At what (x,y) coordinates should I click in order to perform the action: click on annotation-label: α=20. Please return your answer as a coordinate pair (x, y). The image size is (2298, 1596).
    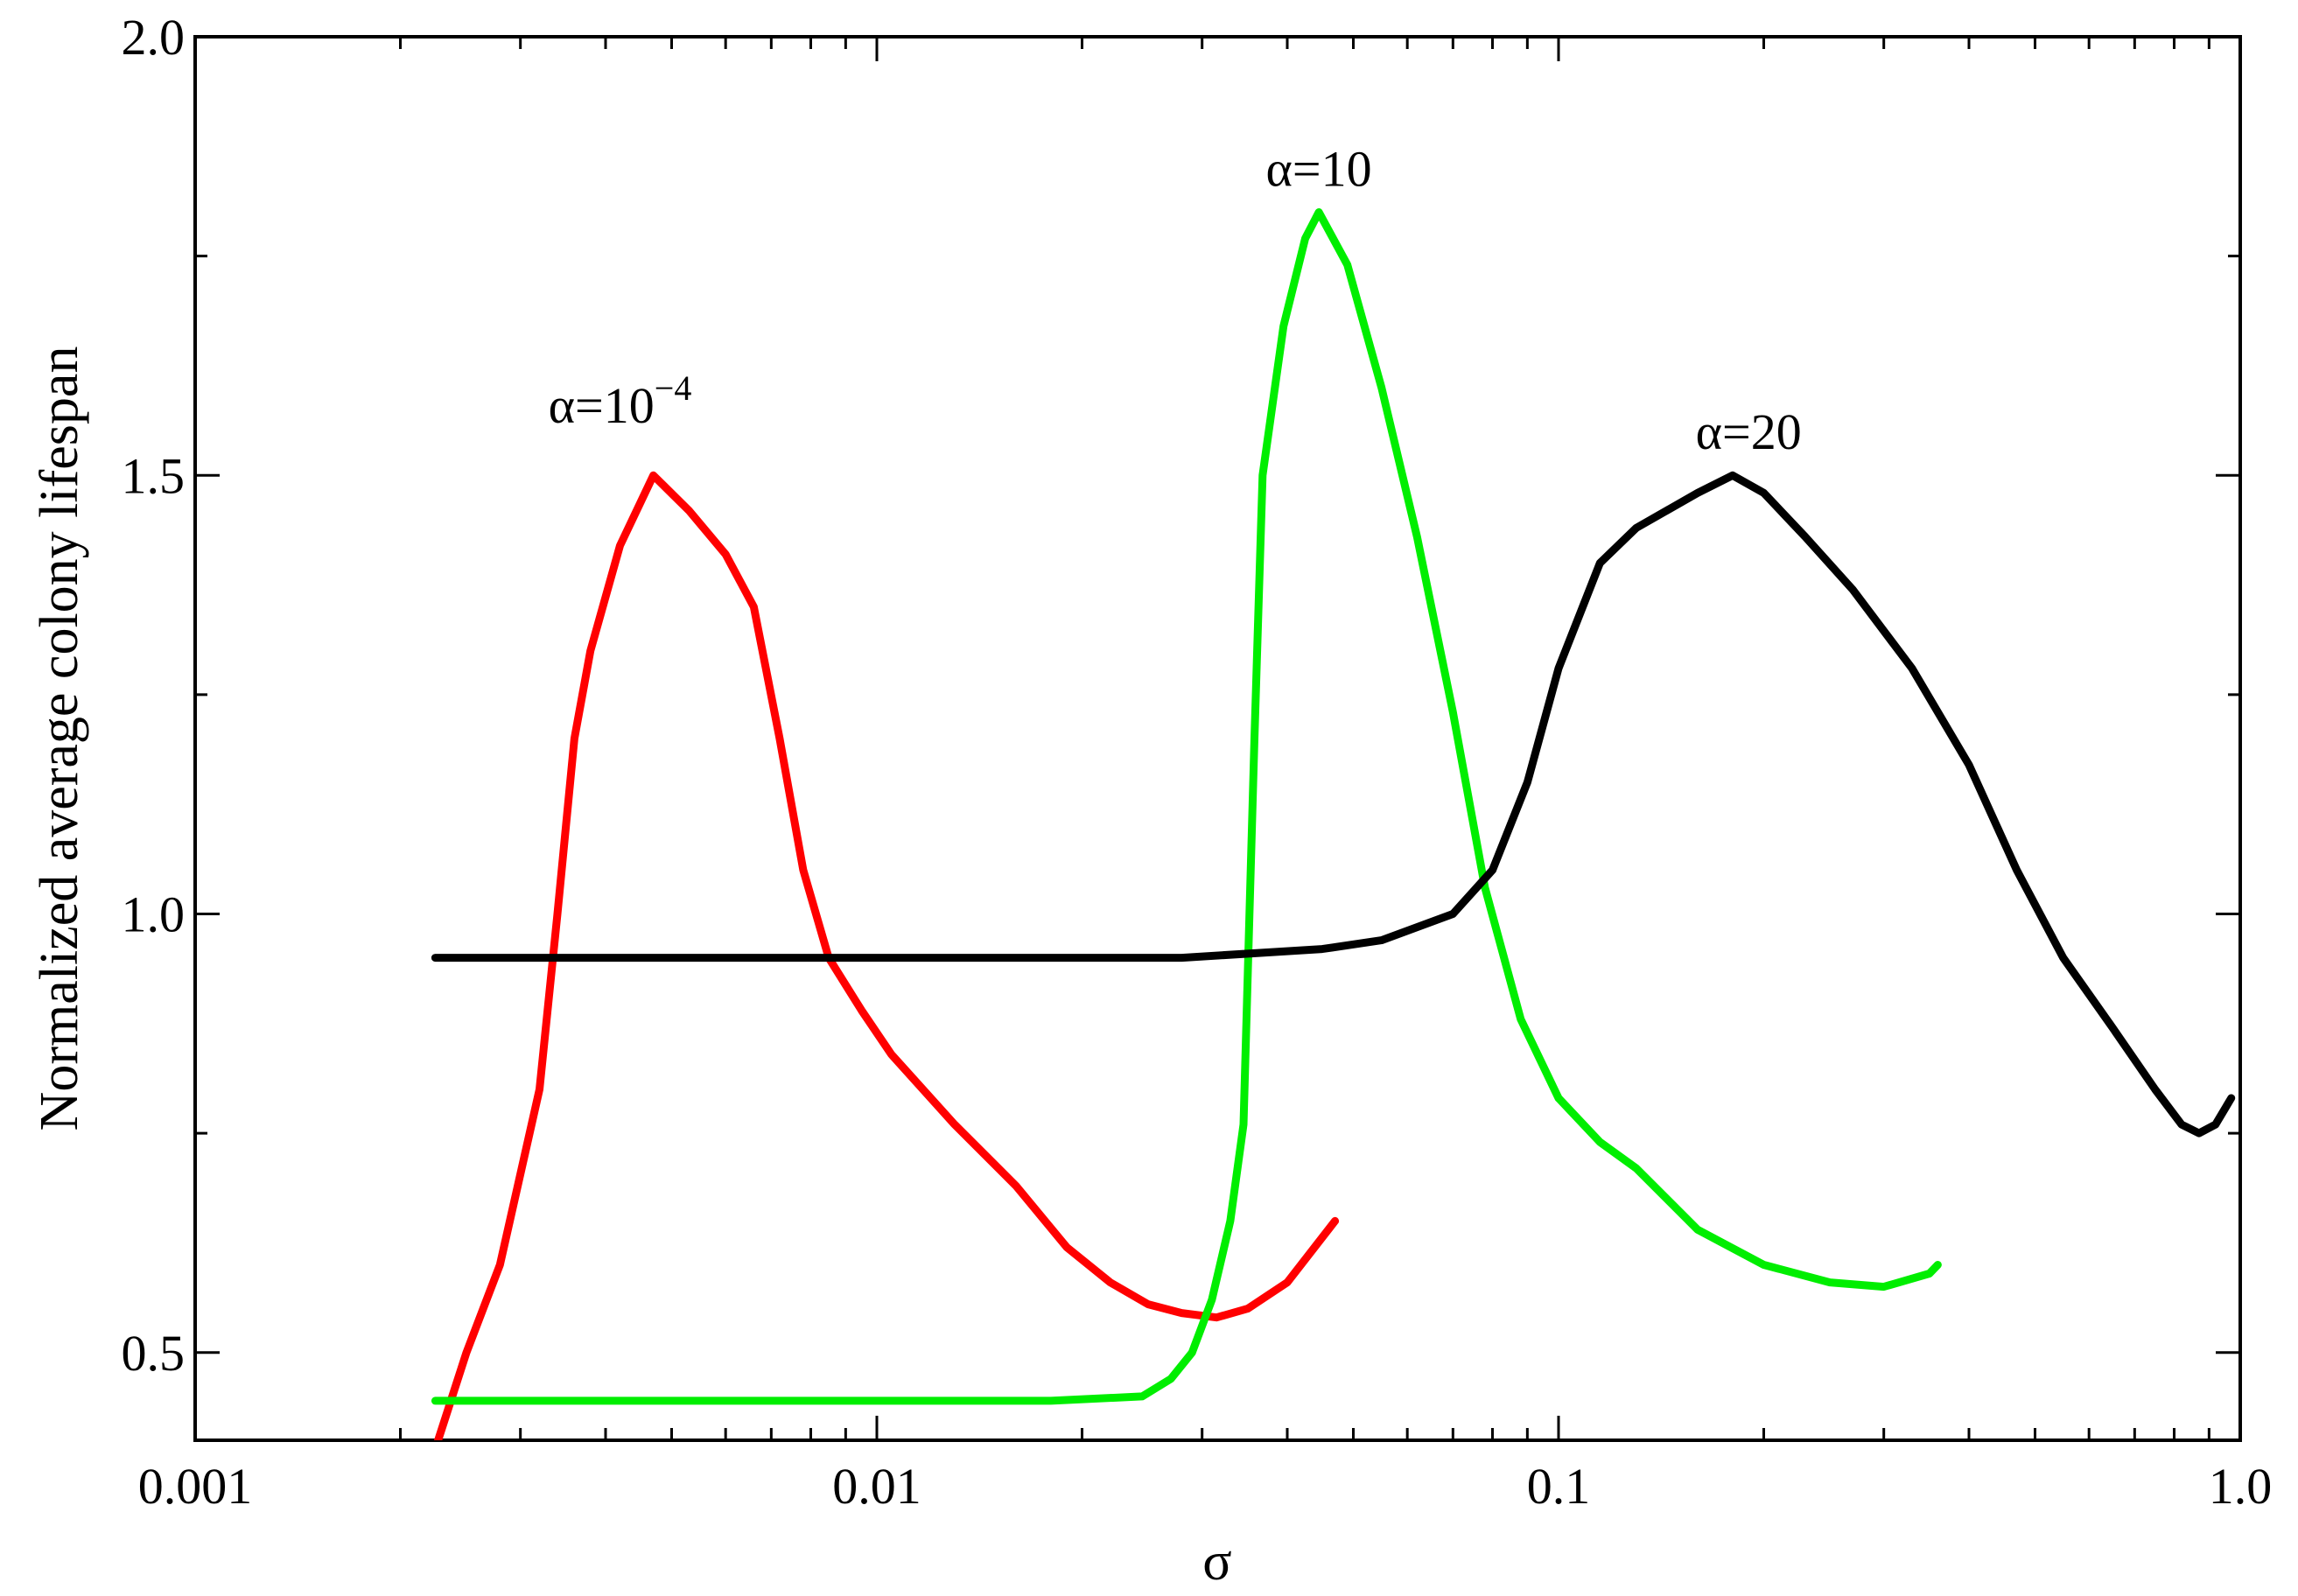
    Looking at the image, I should click on (1749, 431).